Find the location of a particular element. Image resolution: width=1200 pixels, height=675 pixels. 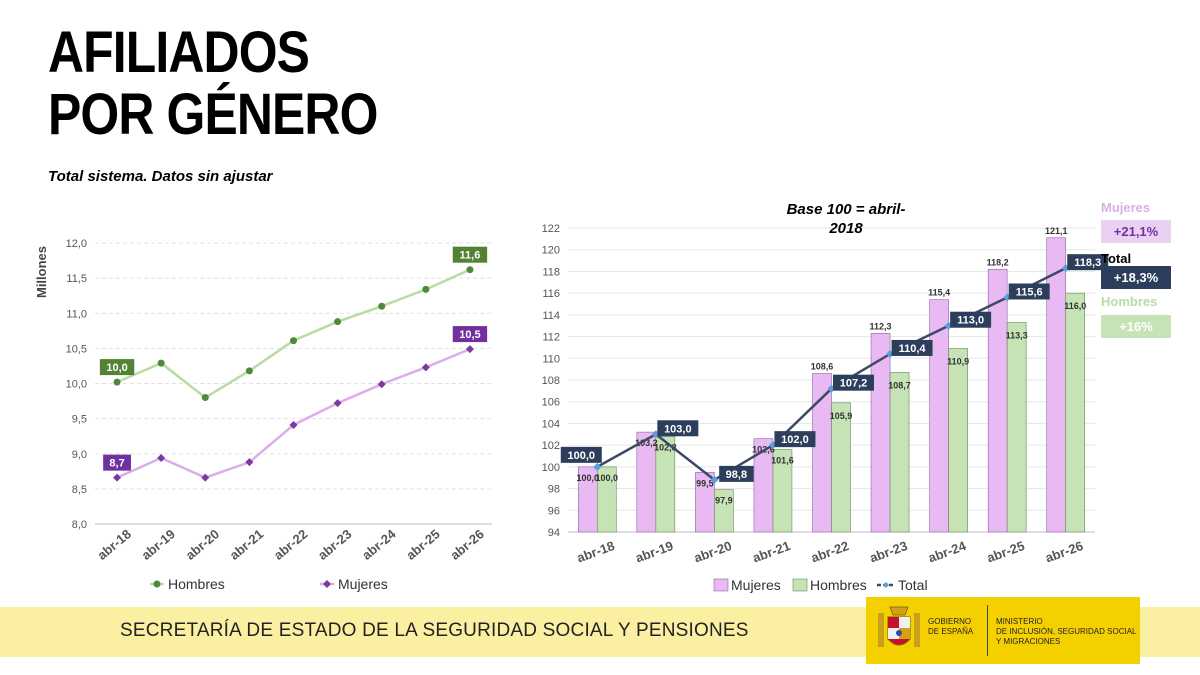

side-panel-value-total: +18,3% is located at coordinates (1136, 277).